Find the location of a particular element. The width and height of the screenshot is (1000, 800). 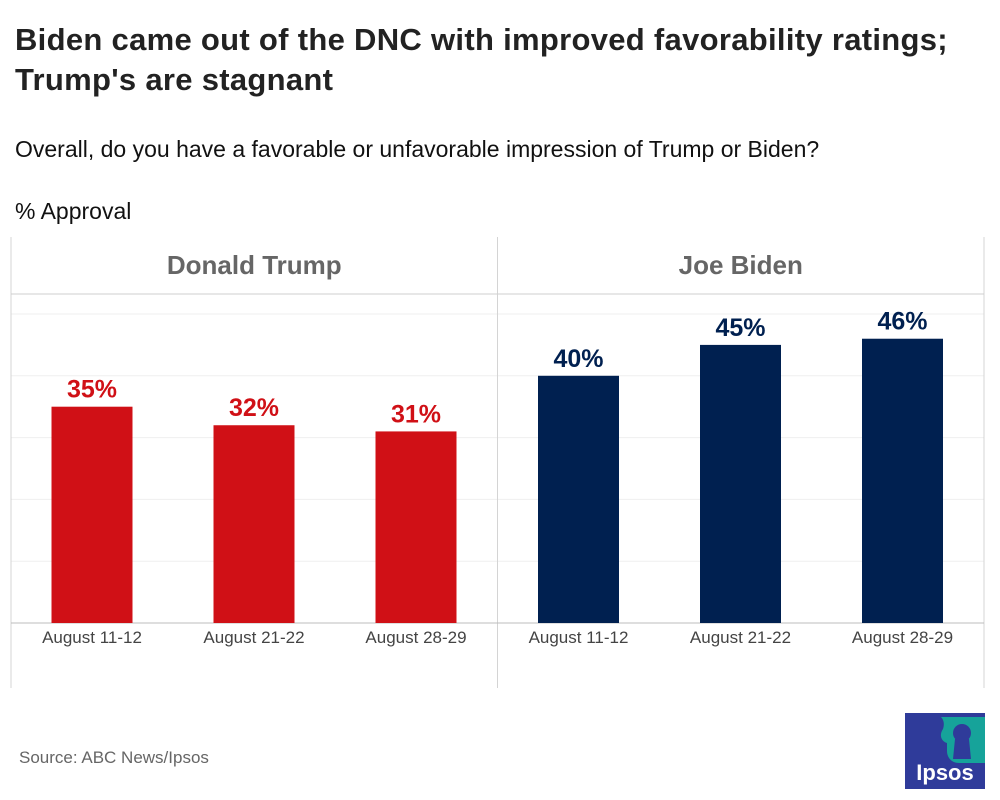

ipsos-logo-text: Ipsos is located at coordinates (944, 772).